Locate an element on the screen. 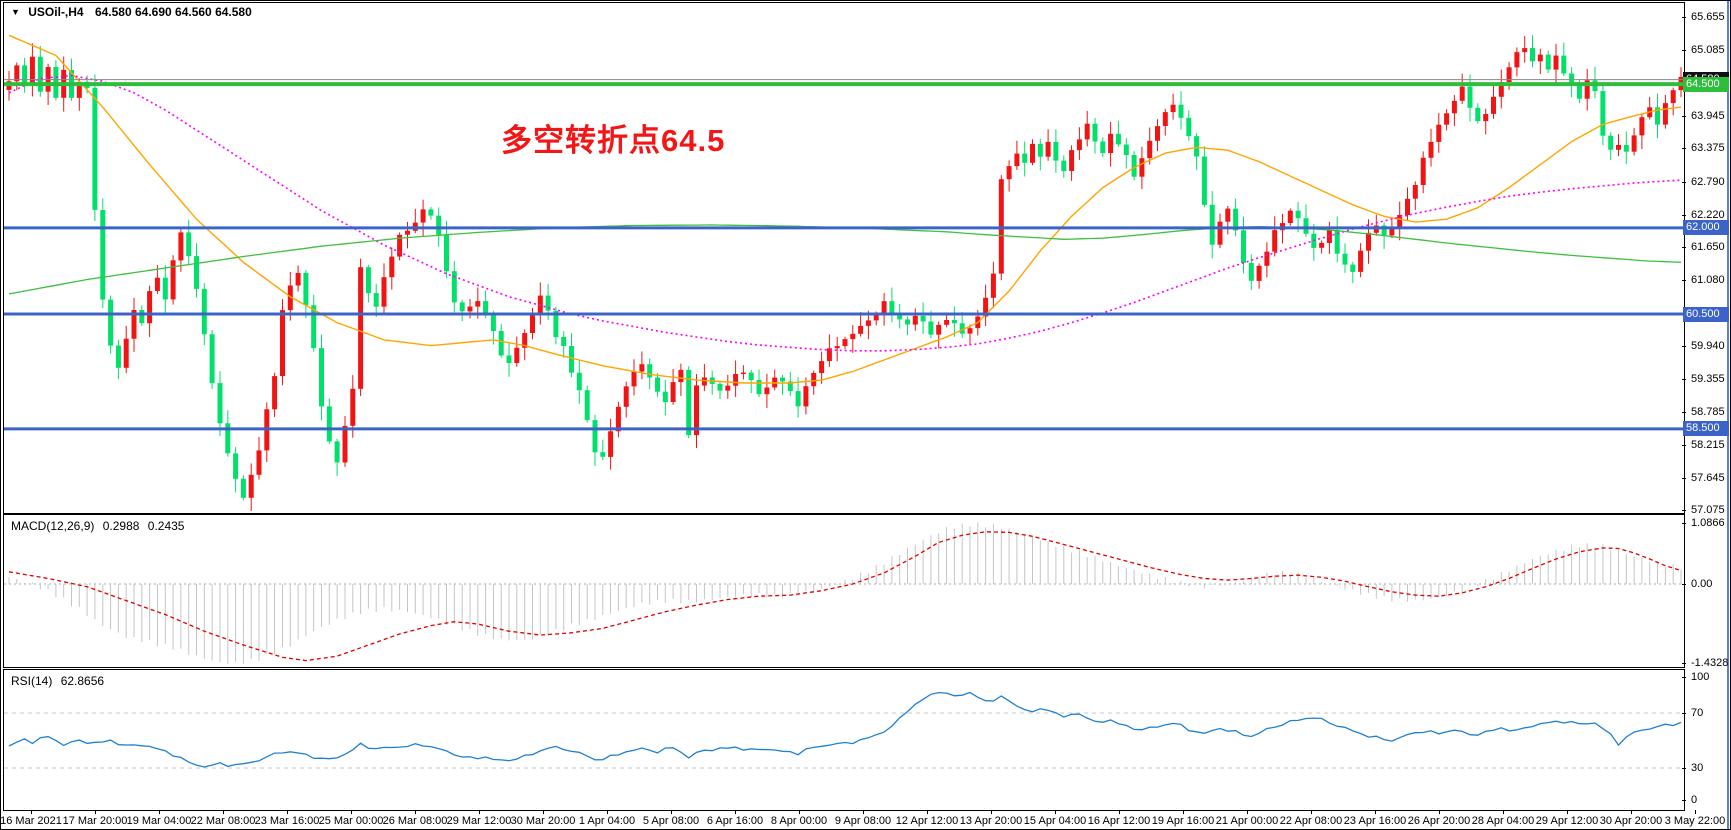 The height and width of the screenshot is (830, 1731). time-axis-label: 26 Mar 08:00 is located at coordinates (415, 821).